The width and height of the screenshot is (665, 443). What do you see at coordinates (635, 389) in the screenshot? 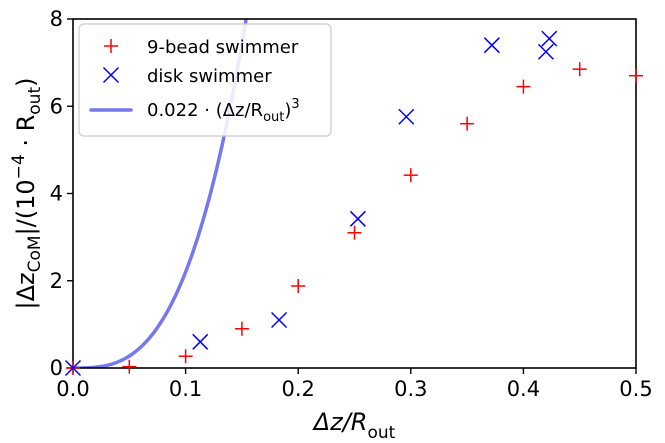
I see `x-tick-label: 0.5` at bounding box center [635, 389].